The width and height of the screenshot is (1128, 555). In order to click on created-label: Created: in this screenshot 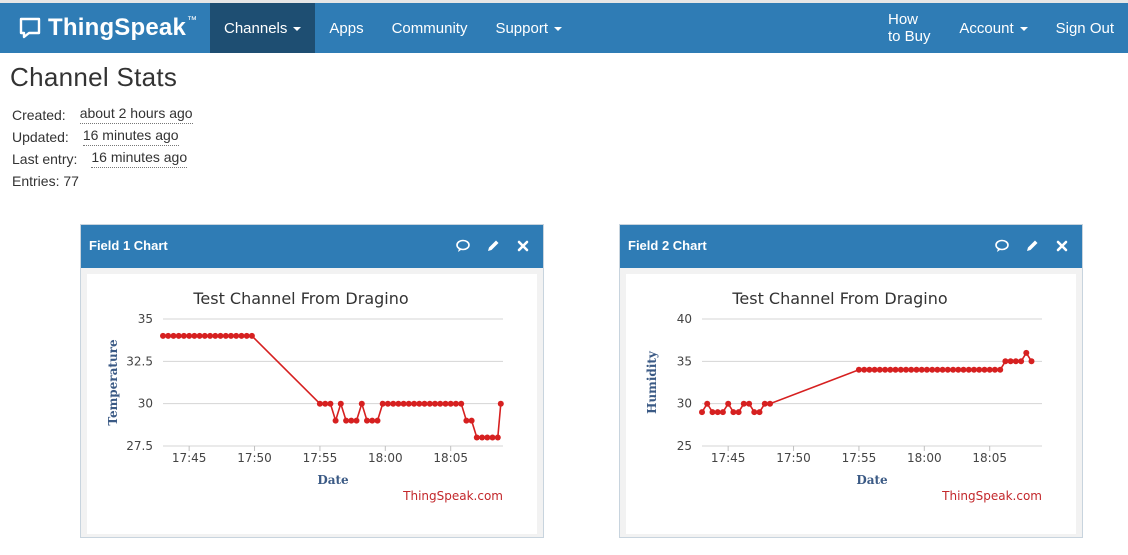, I will do `click(39, 115)`.